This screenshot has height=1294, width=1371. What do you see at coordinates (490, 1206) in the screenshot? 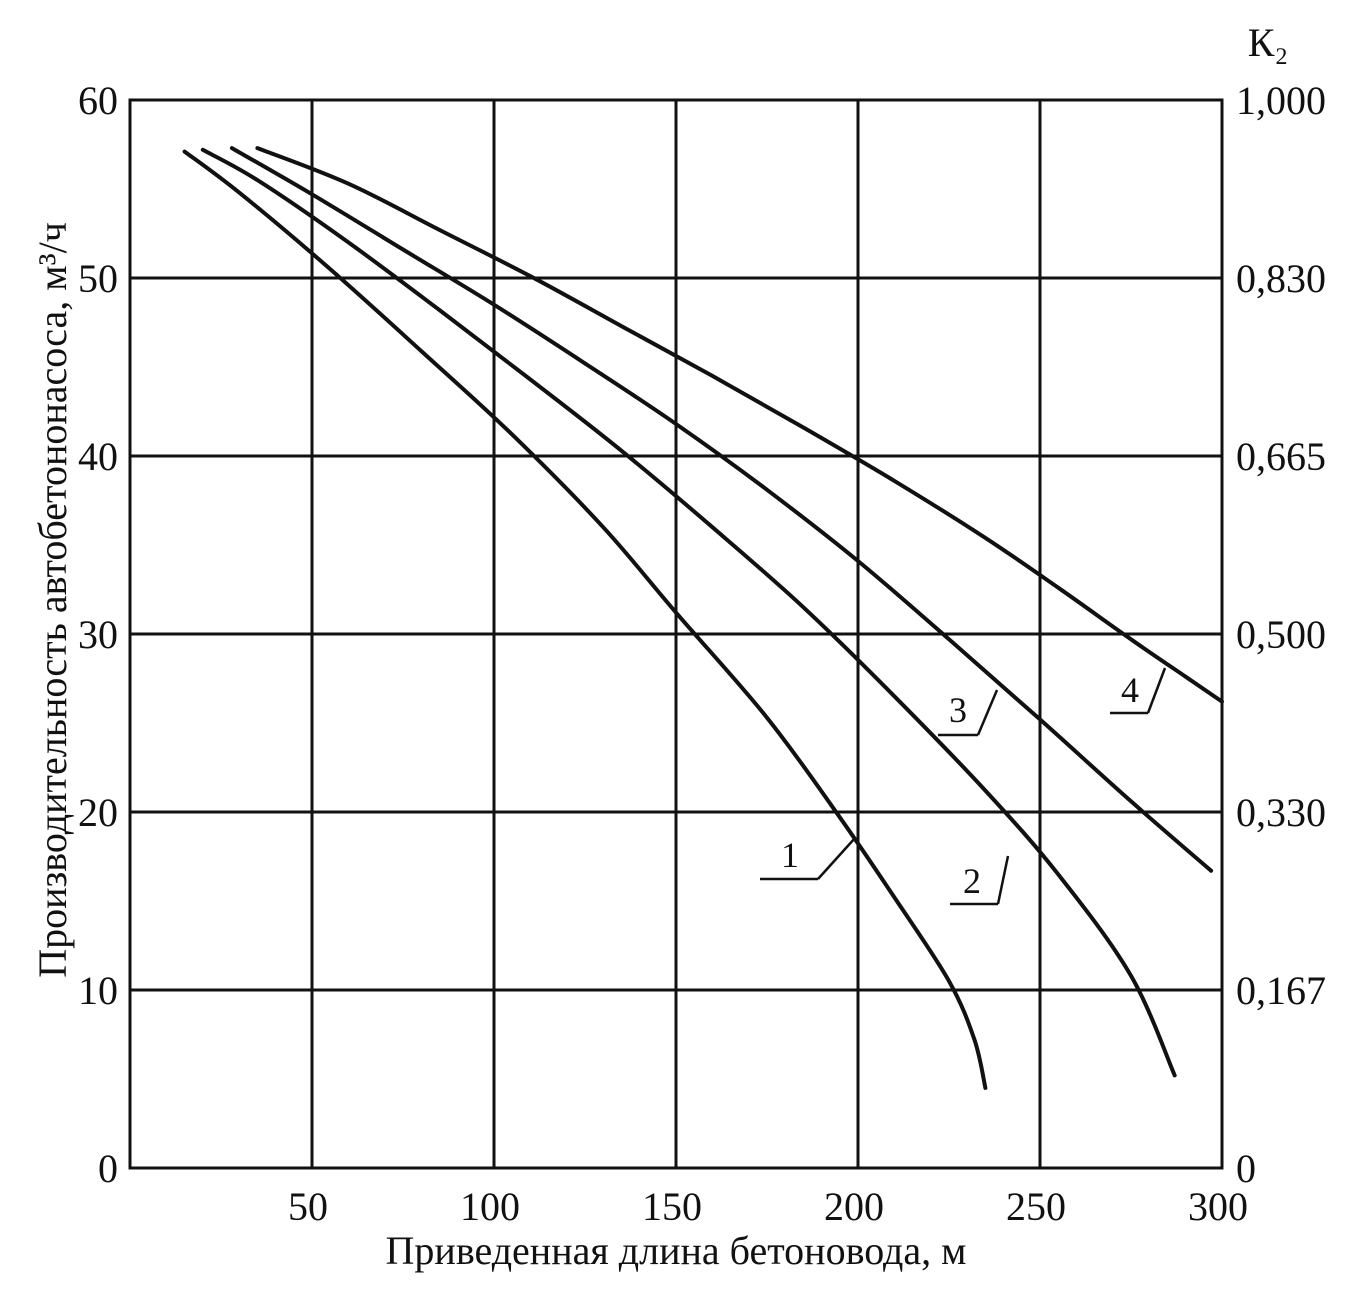
I see `x-tick-label: 100` at bounding box center [490, 1206].